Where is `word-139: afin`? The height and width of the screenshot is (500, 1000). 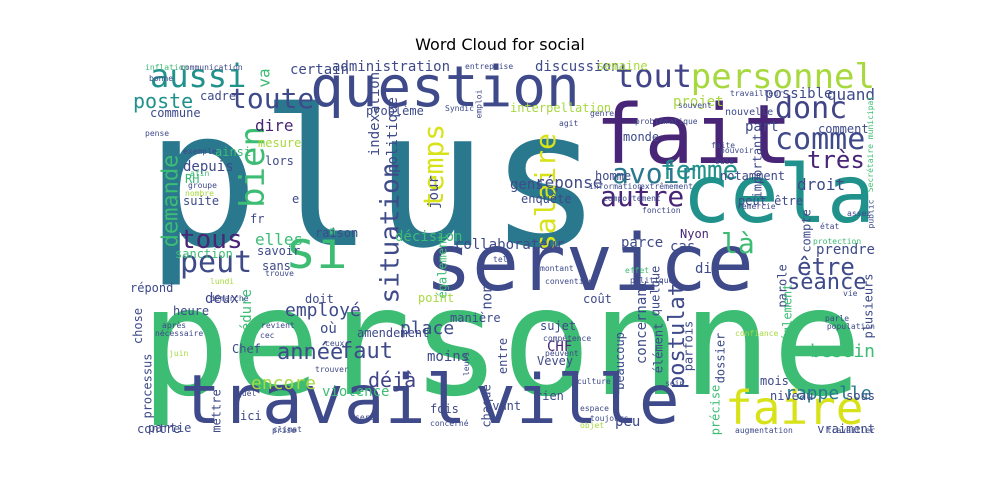
word-139: afin is located at coordinates (200, 173).